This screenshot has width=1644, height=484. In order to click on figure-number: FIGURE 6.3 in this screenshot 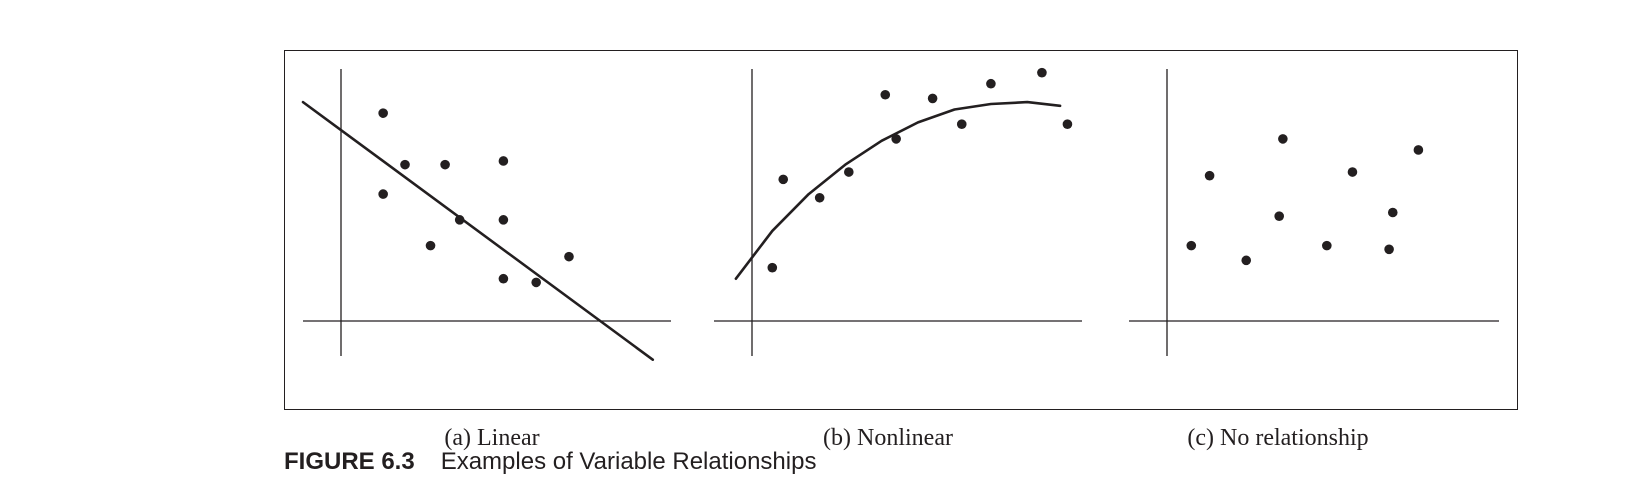, I will do `click(349, 461)`.